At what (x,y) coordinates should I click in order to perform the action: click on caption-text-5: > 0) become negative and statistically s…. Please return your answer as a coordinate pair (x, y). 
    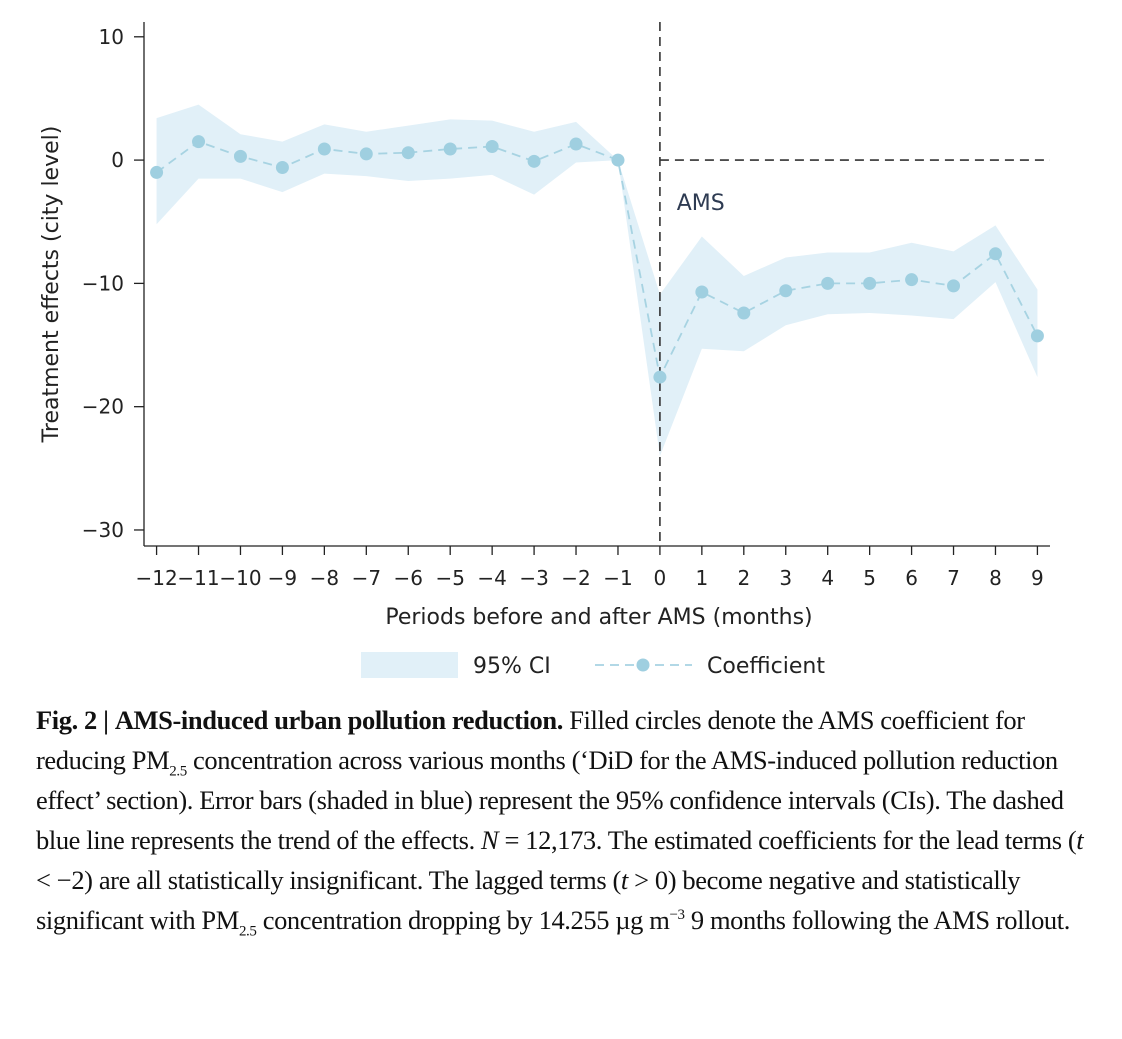
    Looking at the image, I should click on (528, 900).